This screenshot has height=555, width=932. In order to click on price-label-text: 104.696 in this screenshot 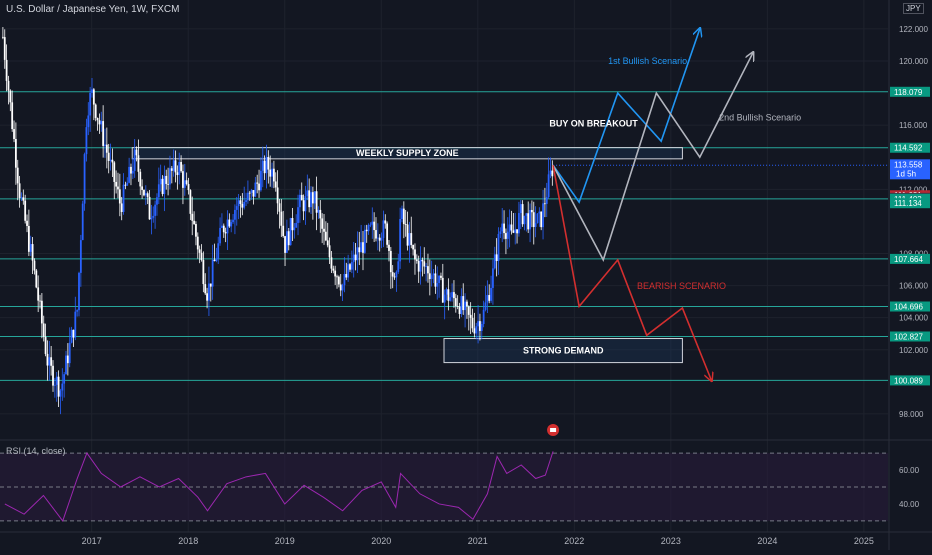, I will do `click(908, 307)`.